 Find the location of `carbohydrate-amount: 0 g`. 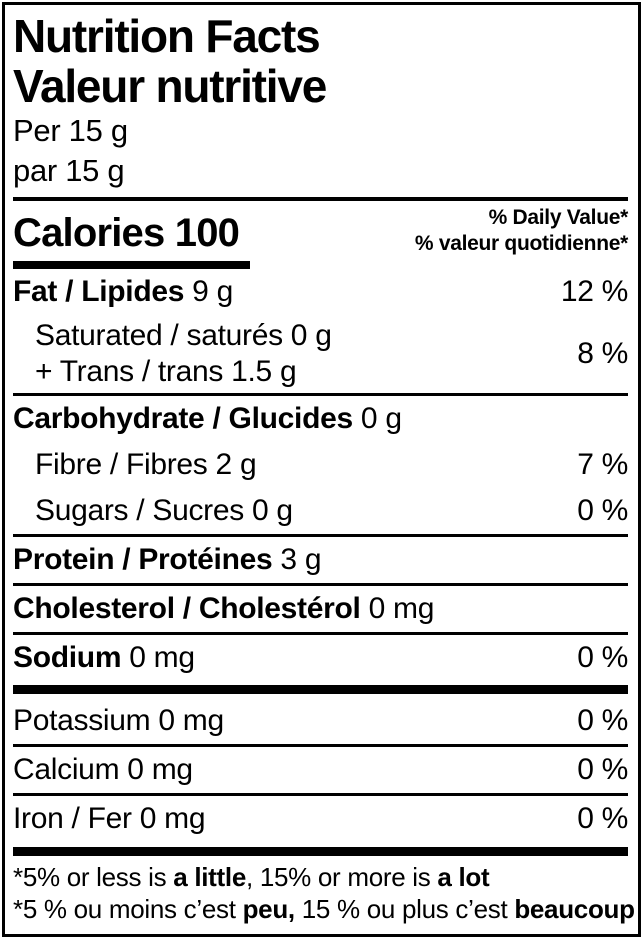

carbohydrate-amount: 0 g is located at coordinates (381, 418).